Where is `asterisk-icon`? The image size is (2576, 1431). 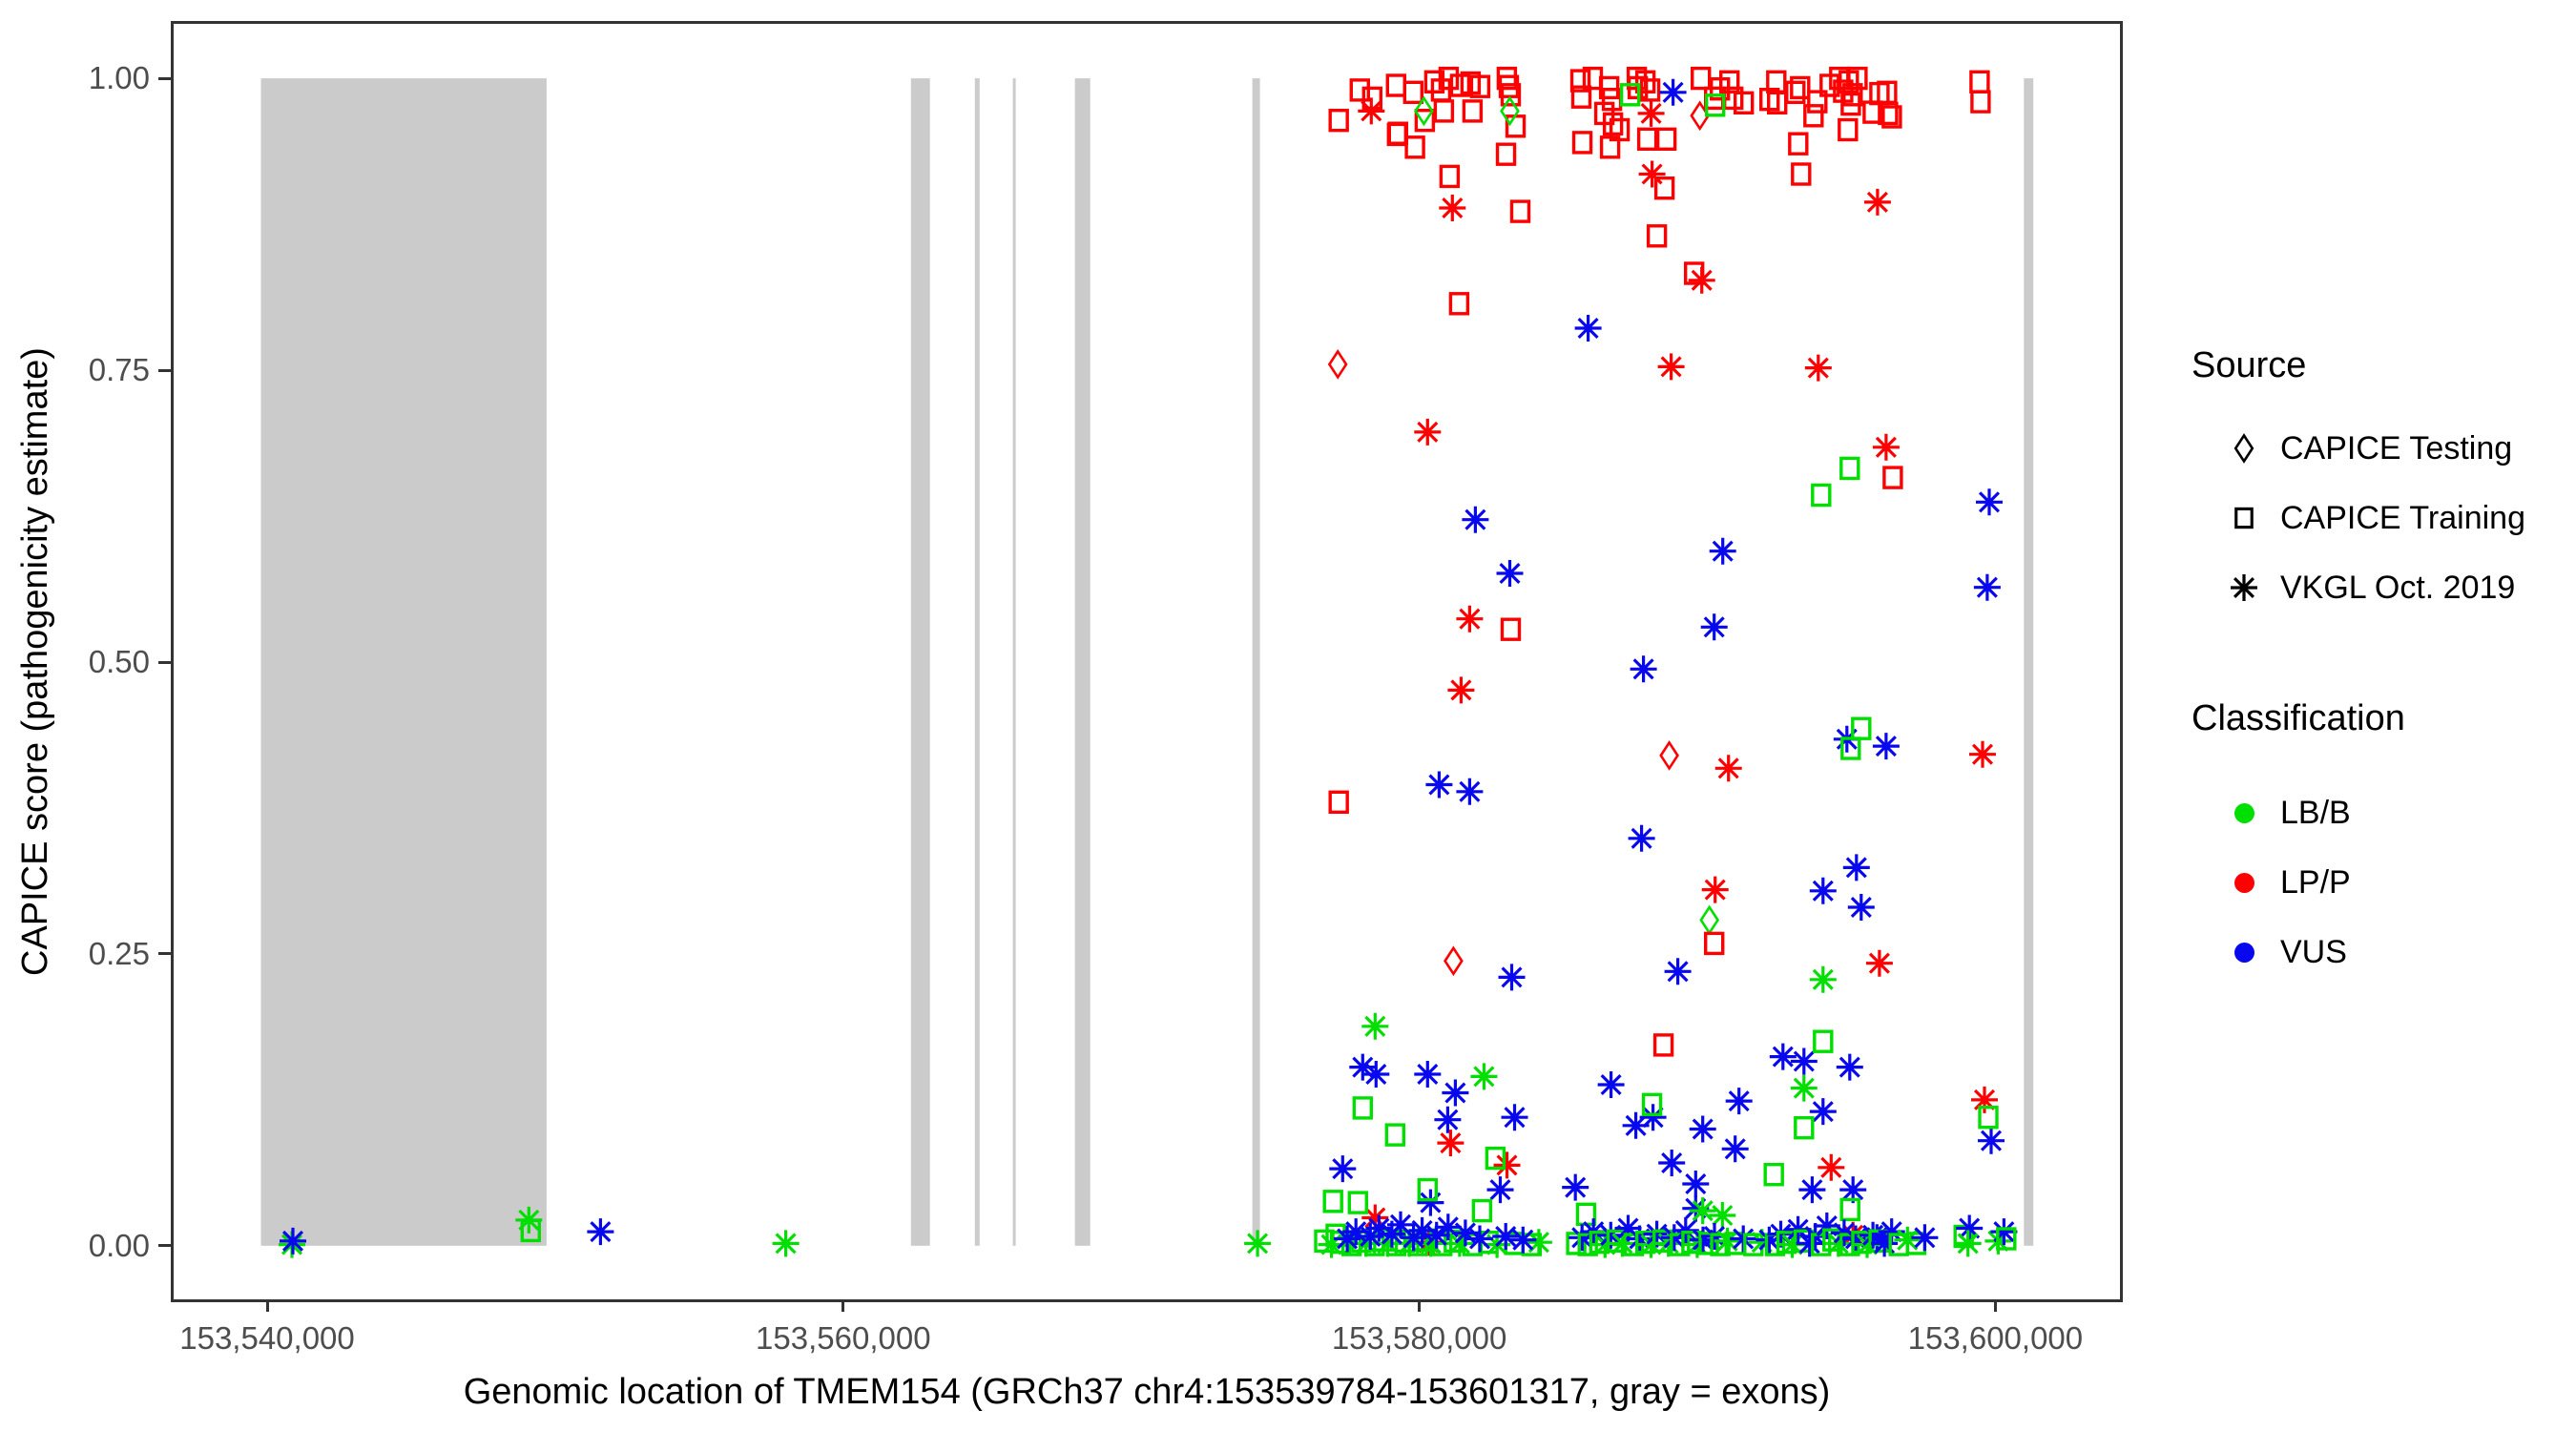
asterisk-icon is located at coordinates (2244, 587).